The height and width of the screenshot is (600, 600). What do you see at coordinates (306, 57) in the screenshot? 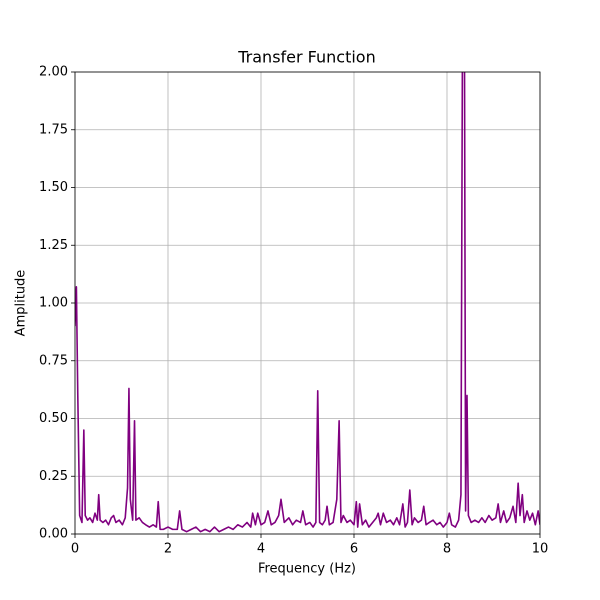
I see `chart-title: Transfer Function` at bounding box center [306, 57].